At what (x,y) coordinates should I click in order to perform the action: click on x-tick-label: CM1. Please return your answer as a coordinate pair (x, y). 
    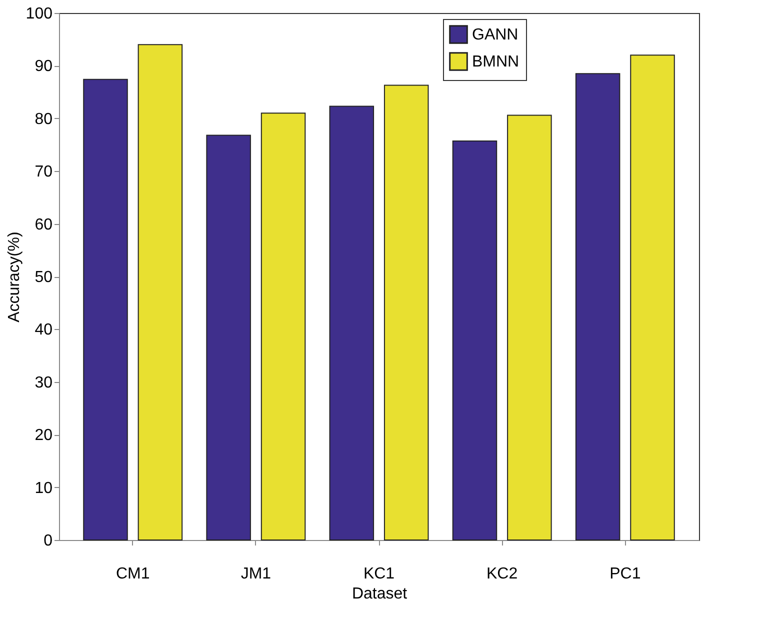
    Looking at the image, I should click on (133, 574).